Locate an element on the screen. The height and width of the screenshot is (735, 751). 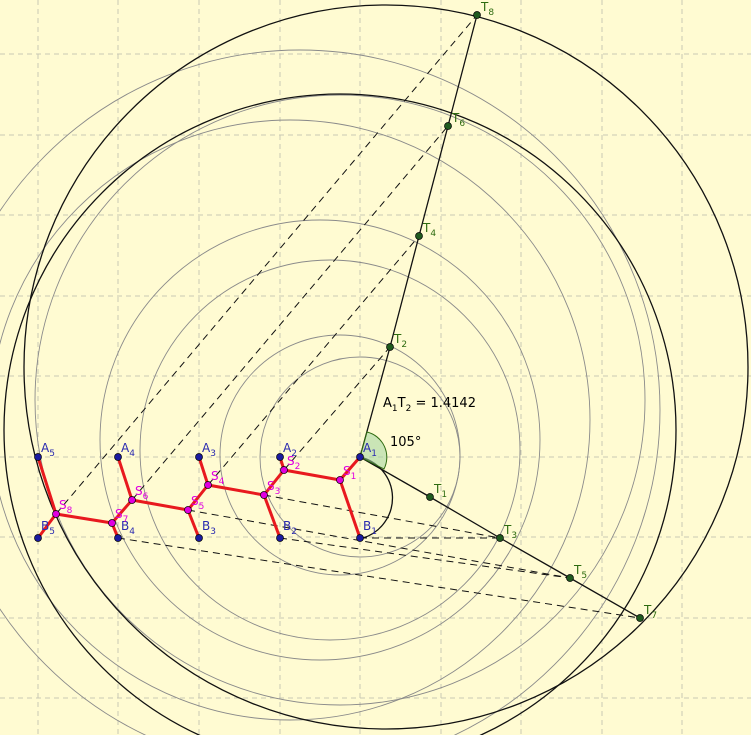
point-s3 is located at coordinates (264, 495).